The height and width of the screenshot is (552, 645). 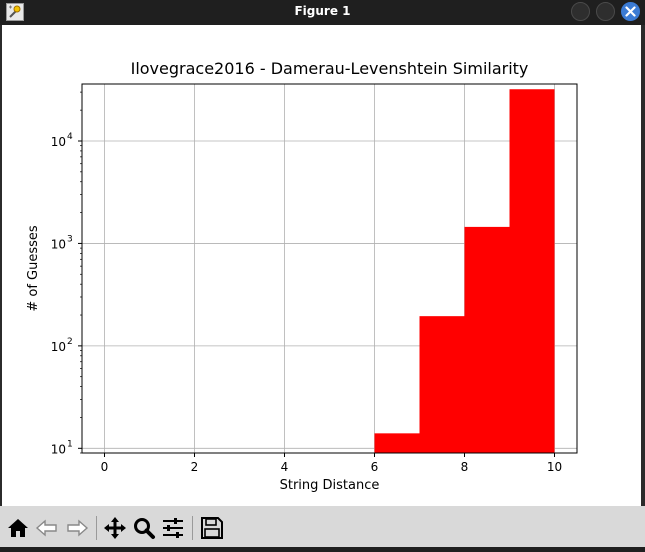 I want to click on pan-icon, so click(x=115, y=528).